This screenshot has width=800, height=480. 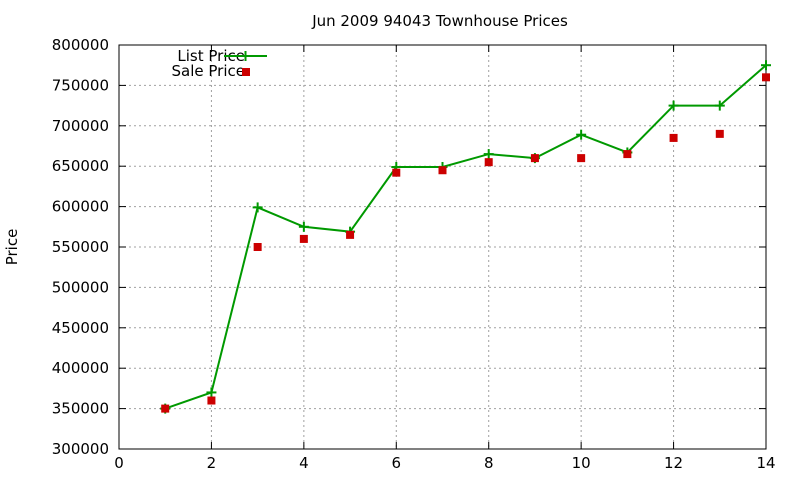 What do you see at coordinates (439, 21) in the screenshot?
I see `chart-title: Jun 2009 94043 Townhouse Prices` at bounding box center [439, 21].